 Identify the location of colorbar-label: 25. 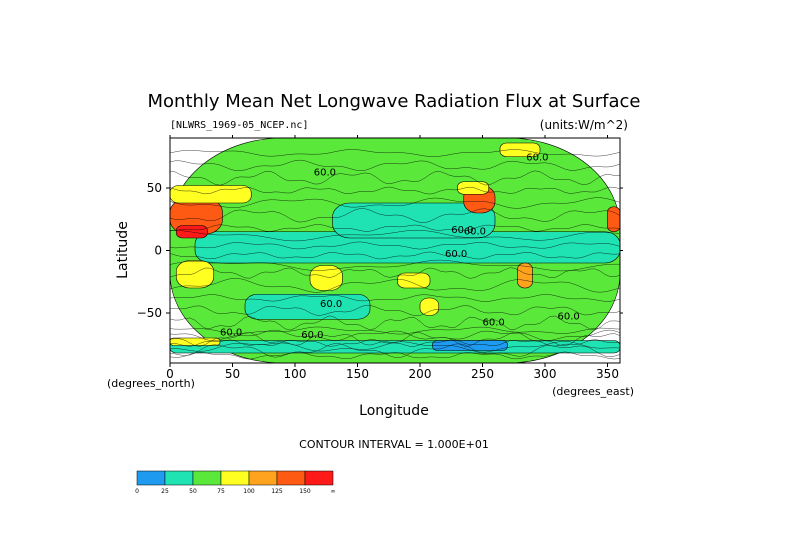
(165, 491).